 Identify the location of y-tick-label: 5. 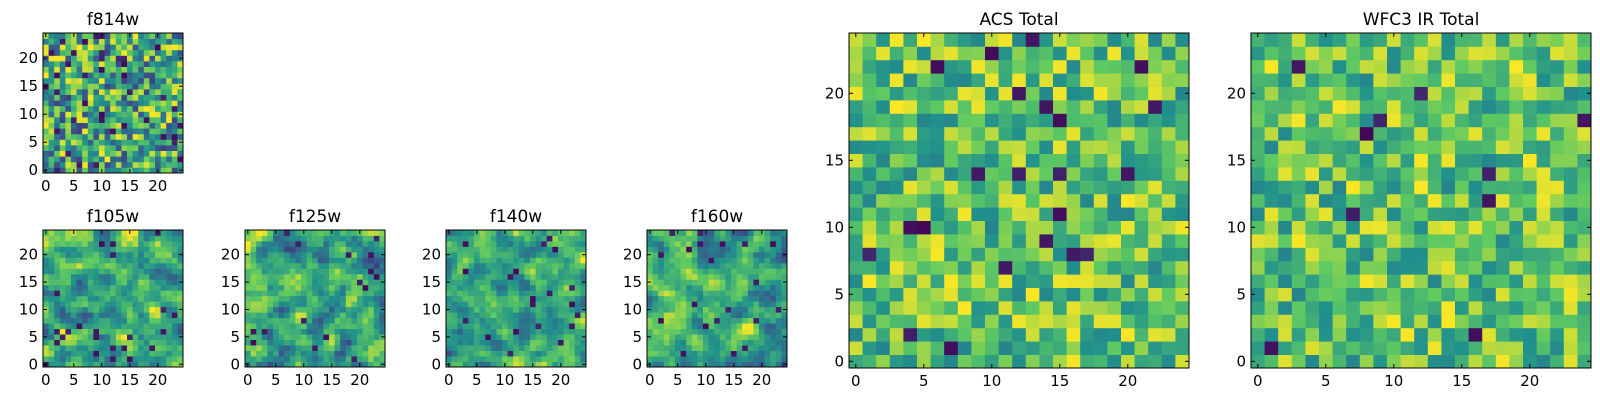
(235, 337).